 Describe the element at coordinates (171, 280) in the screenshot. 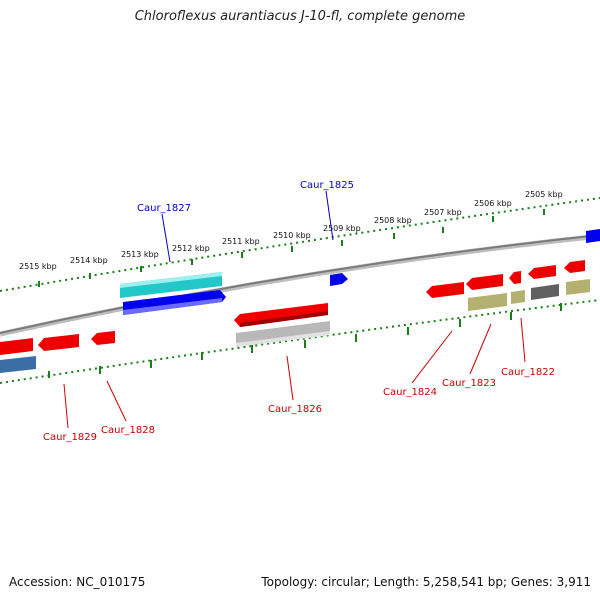

I see `gene-caur-1827-shade` at that location.